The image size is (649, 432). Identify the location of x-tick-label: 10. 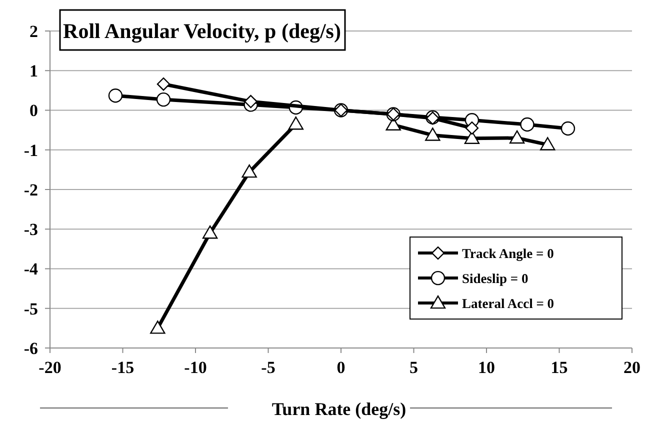
(486, 367).